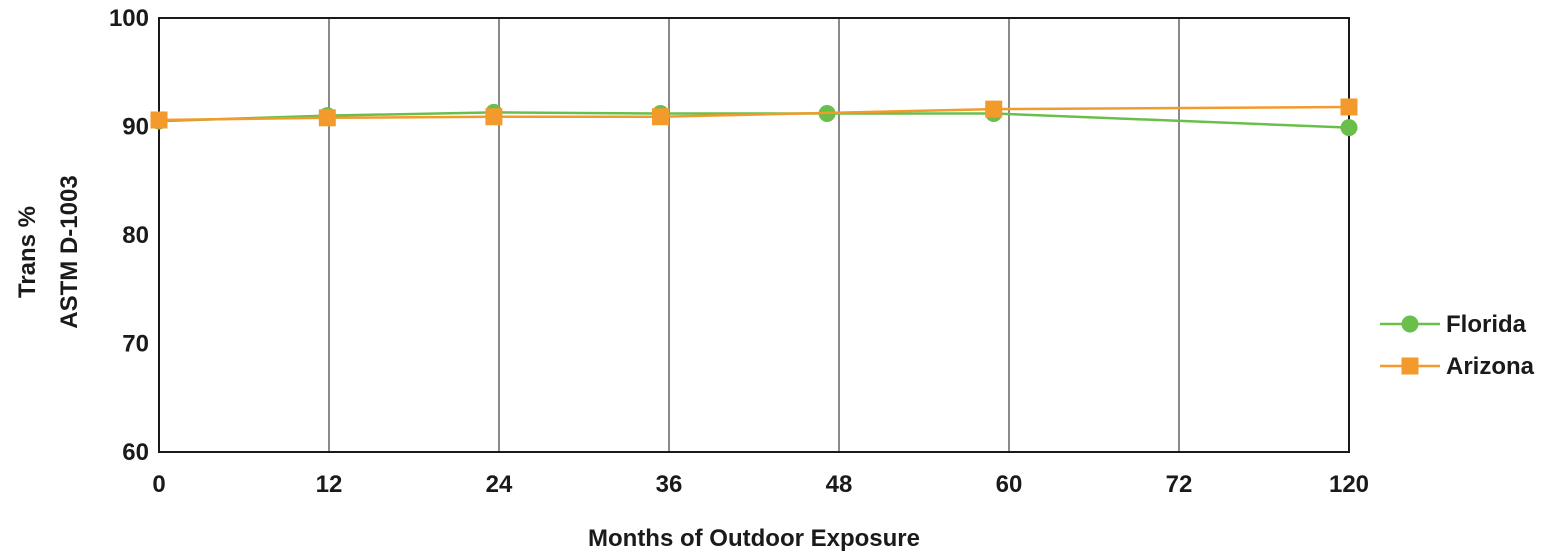  What do you see at coordinates (135, 344) in the screenshot?
I see `y-tick-label-70: 70` at bounding box center [135, 344].